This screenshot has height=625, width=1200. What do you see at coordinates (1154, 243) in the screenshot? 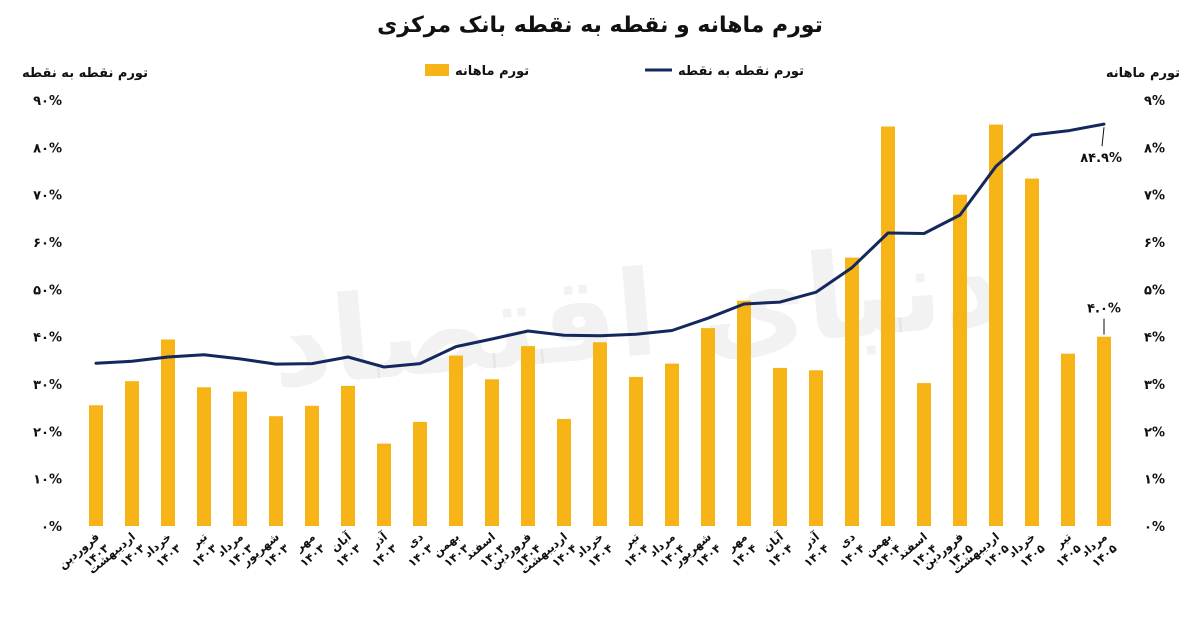
I see `right-tick-label: ۶%` at bounding box center [1154, 243].